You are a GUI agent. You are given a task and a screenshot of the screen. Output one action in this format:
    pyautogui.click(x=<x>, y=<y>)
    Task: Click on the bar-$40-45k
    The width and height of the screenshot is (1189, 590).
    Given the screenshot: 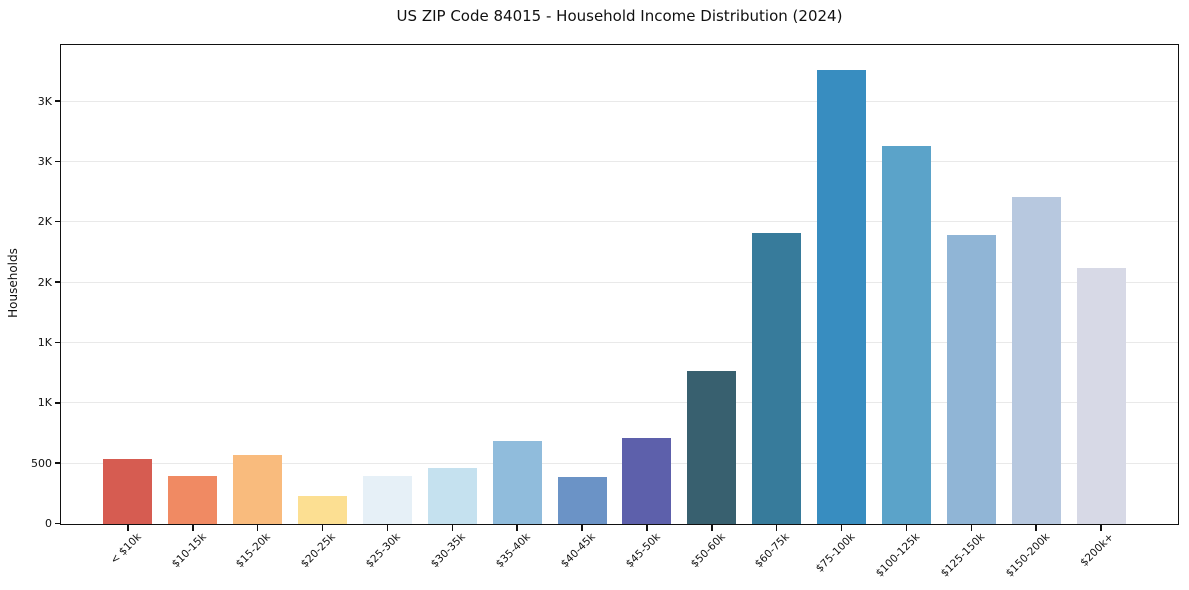 What is the action you would take?
    pyautogui.click(x=582, y=500)
    